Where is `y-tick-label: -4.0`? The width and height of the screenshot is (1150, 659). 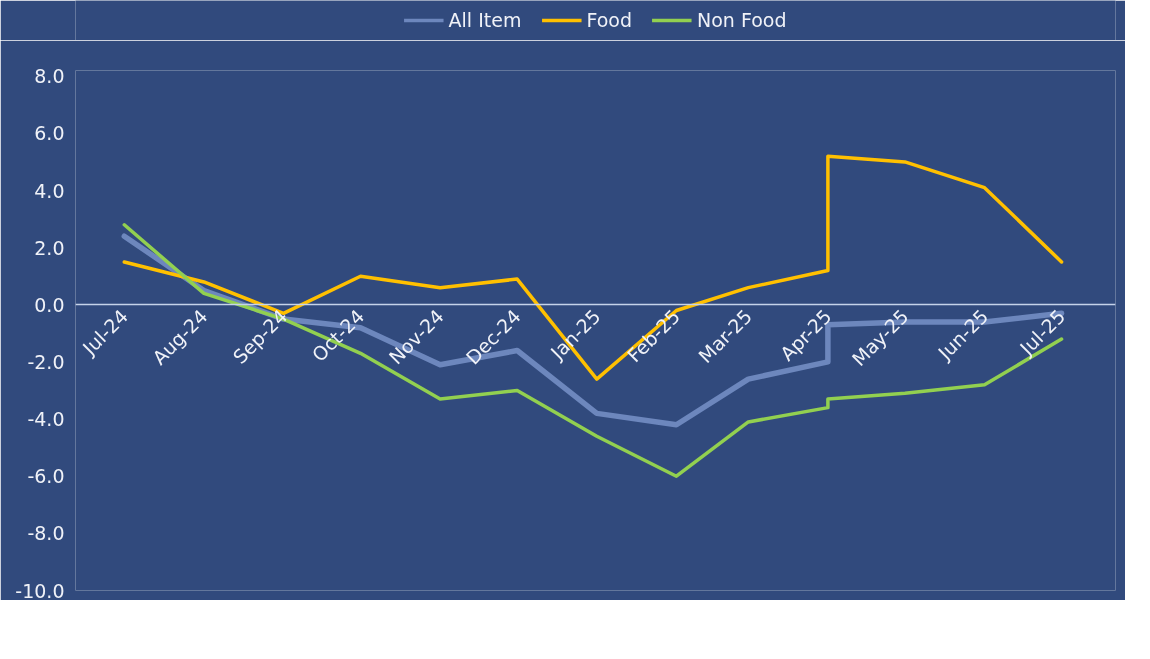
y-tick-label: -4.0 is located at coordinates (46, 419).